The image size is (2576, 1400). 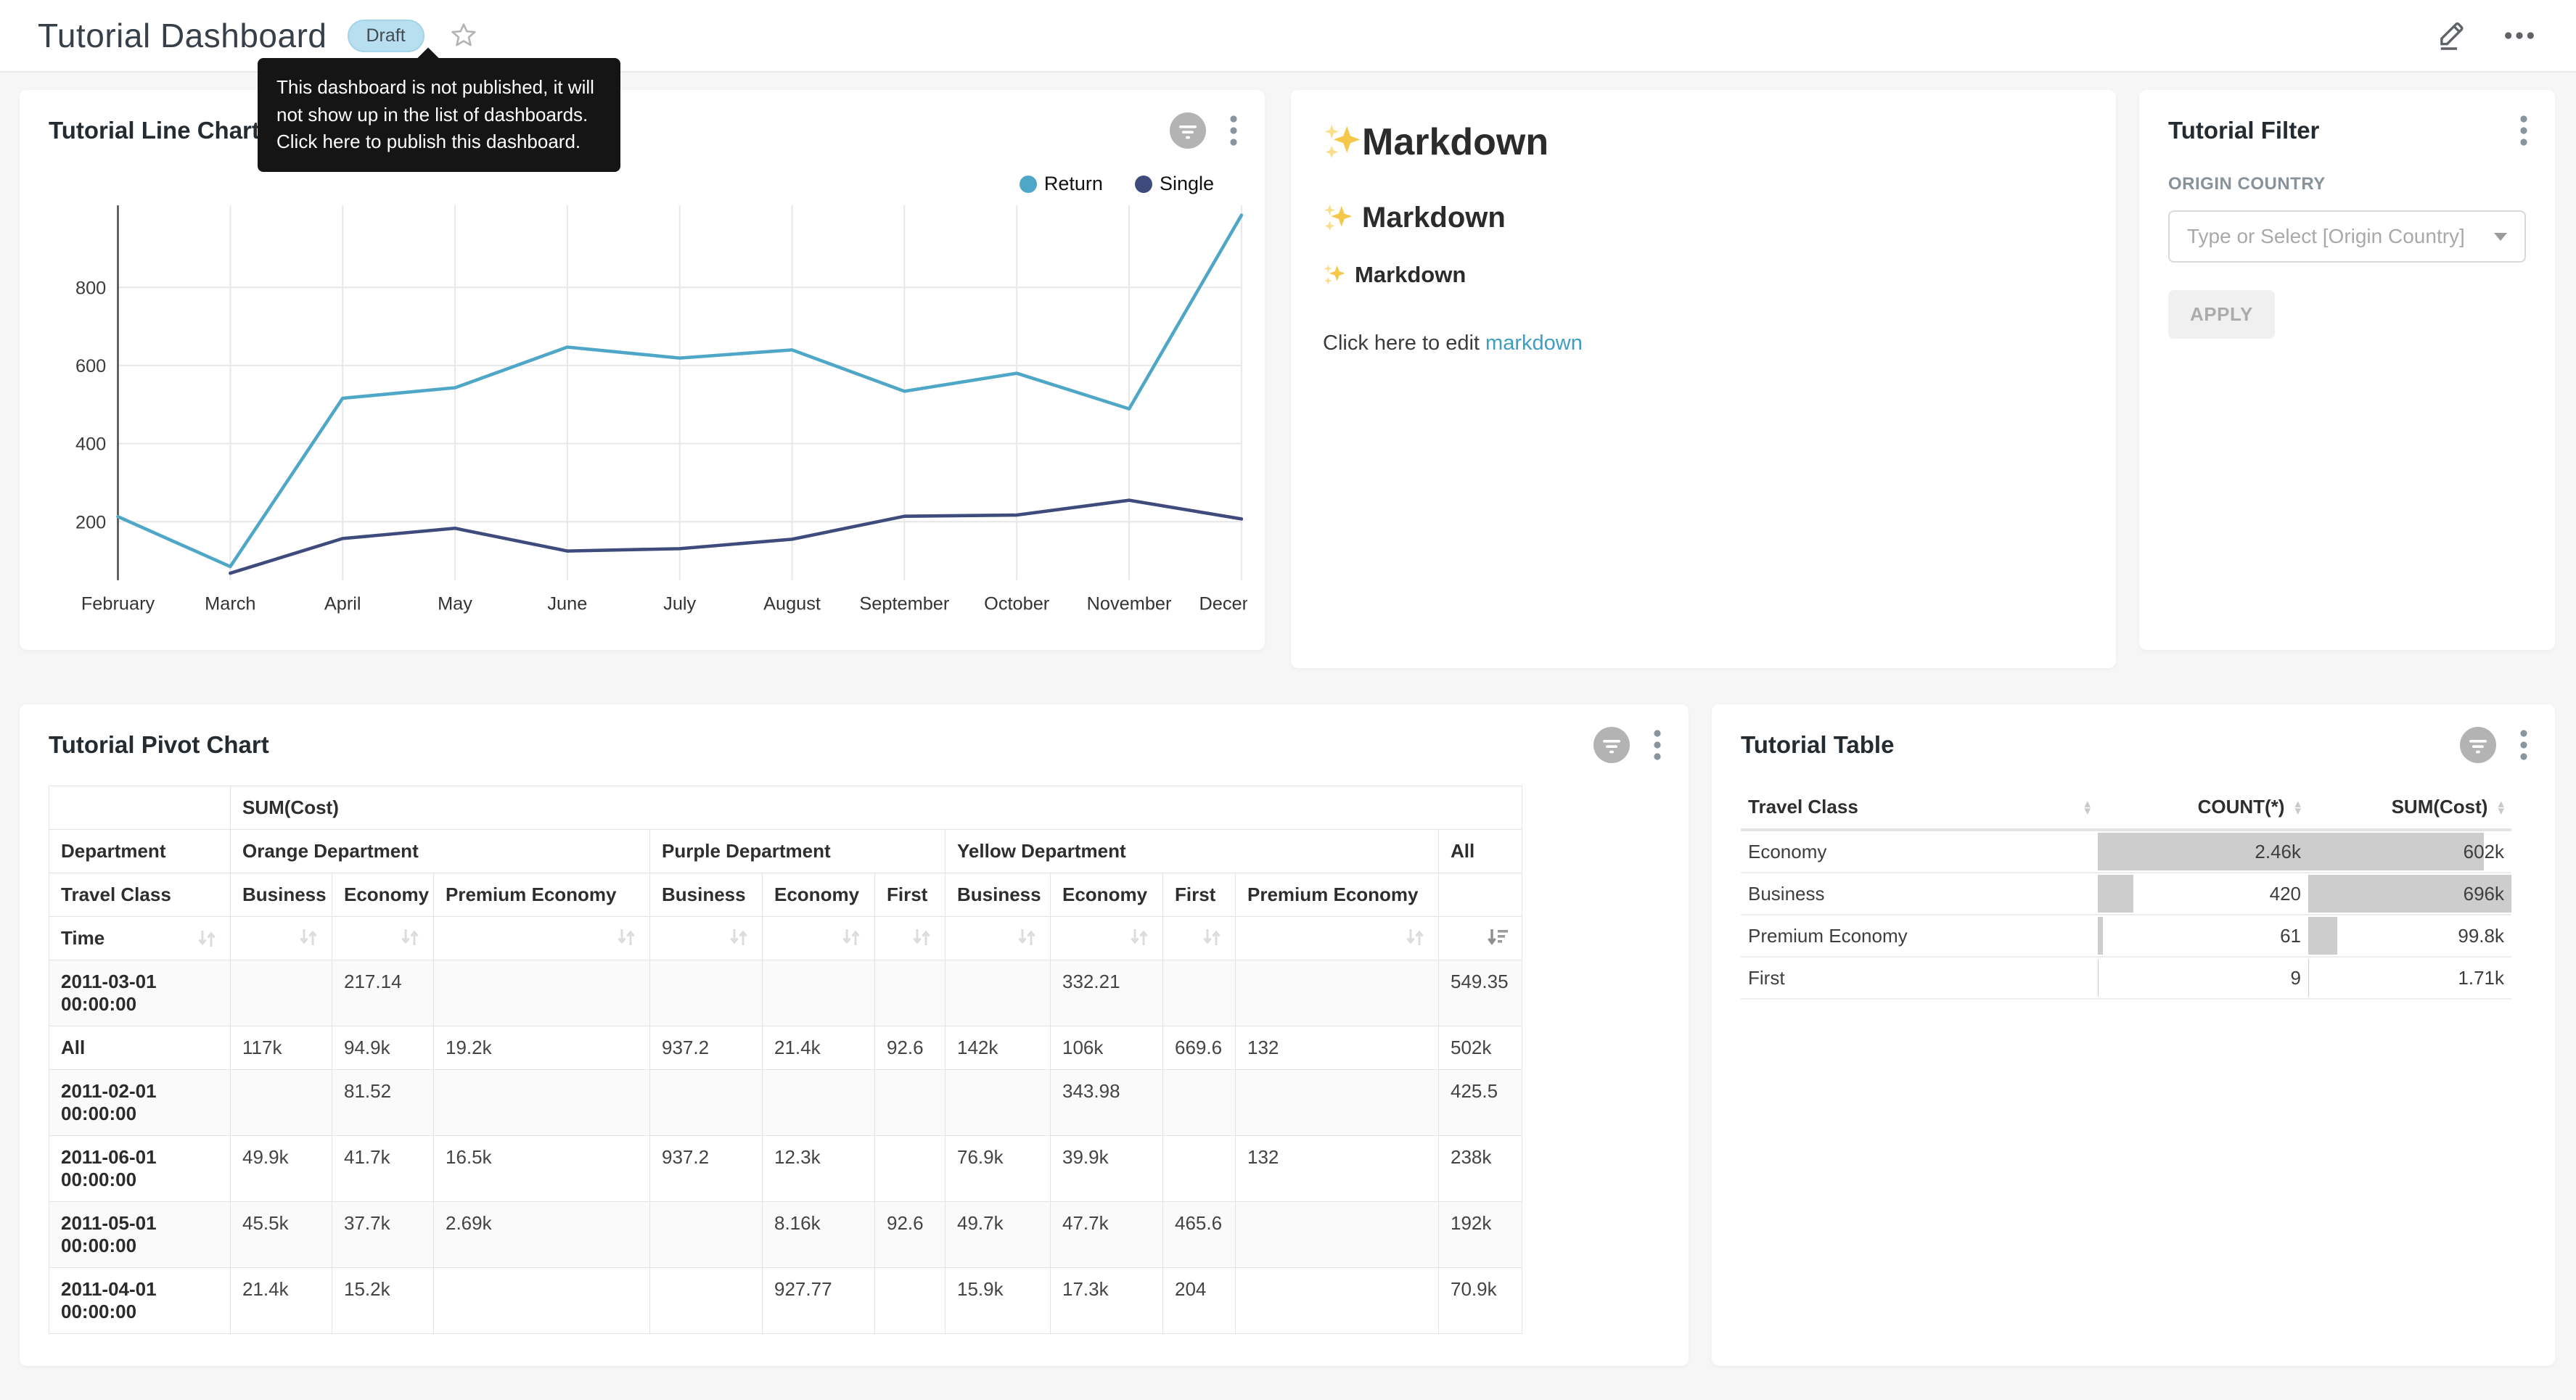 I want to click on pivot-time-header: Time, so click(x=140, y=938).